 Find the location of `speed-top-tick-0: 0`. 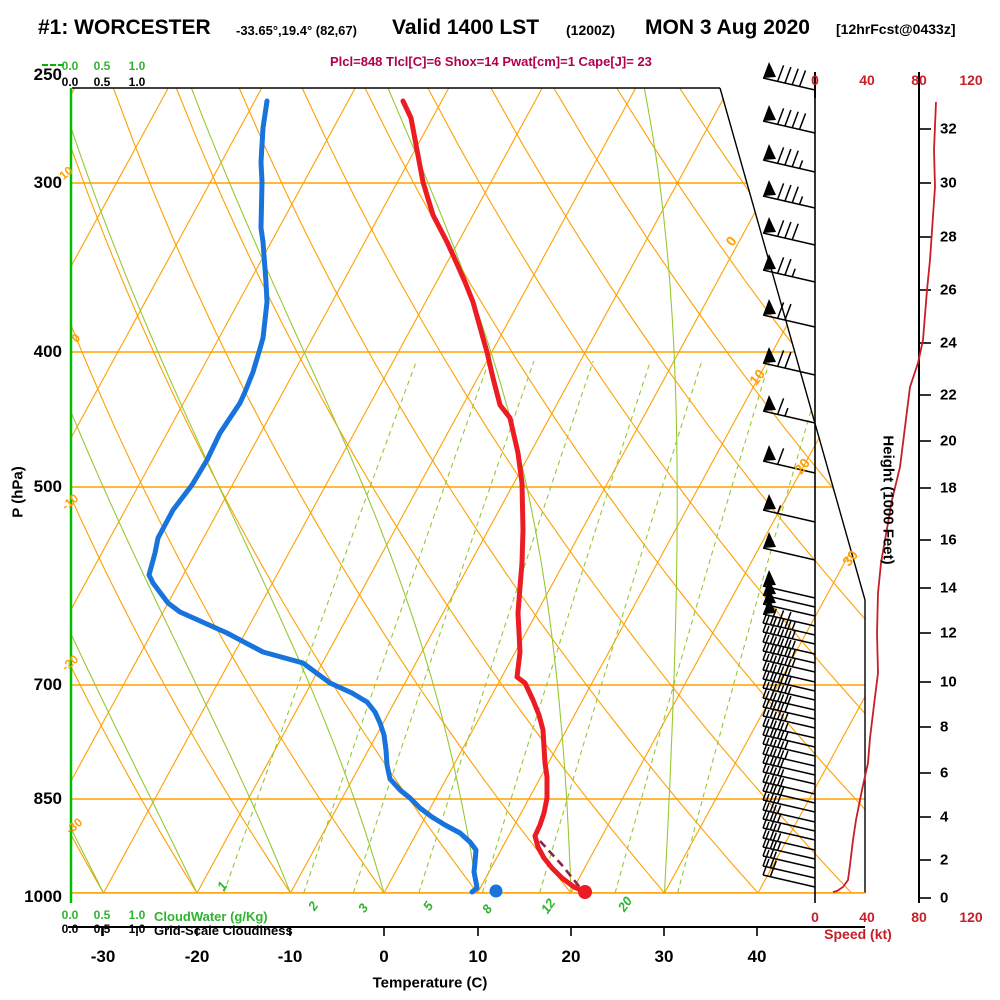

speed-top-tick-0: 0 is located at coordinates (815, 80).